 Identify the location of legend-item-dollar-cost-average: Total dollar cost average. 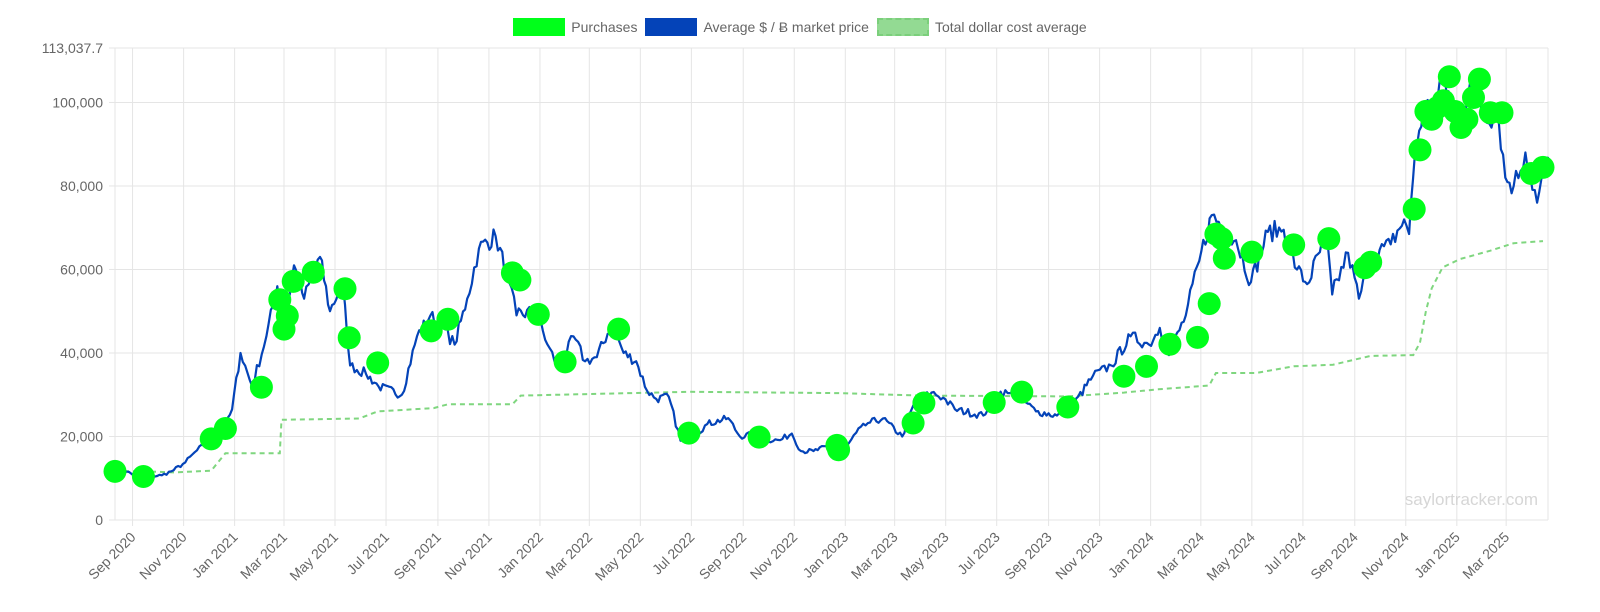
(981, 27).